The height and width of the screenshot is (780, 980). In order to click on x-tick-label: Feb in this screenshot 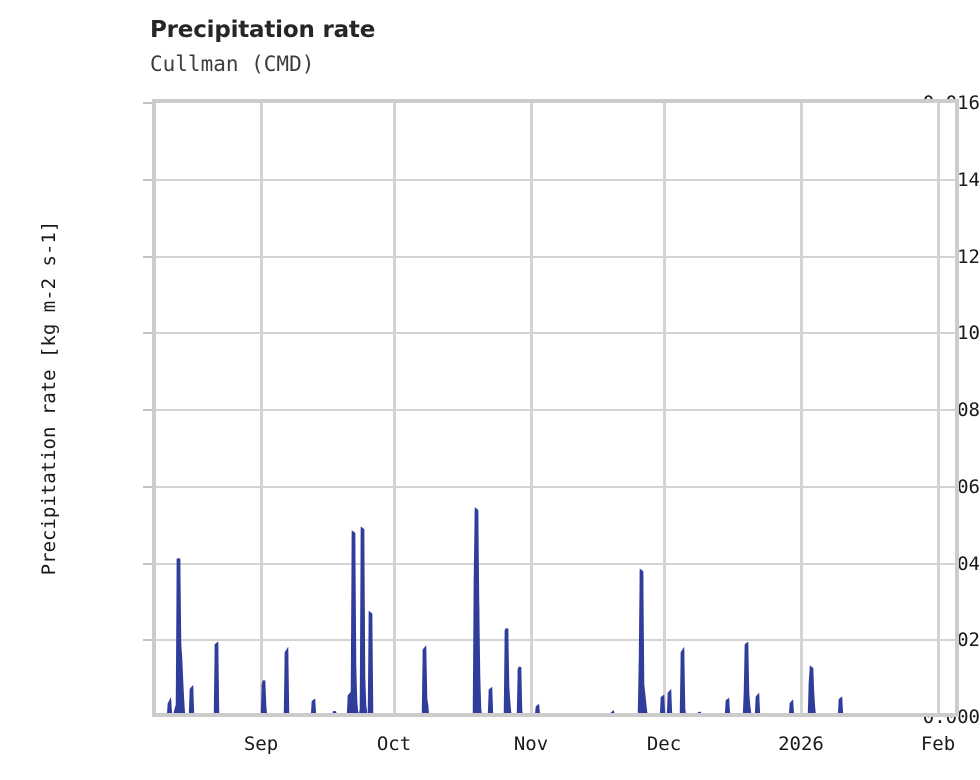, I will do `click(938, 744)`.